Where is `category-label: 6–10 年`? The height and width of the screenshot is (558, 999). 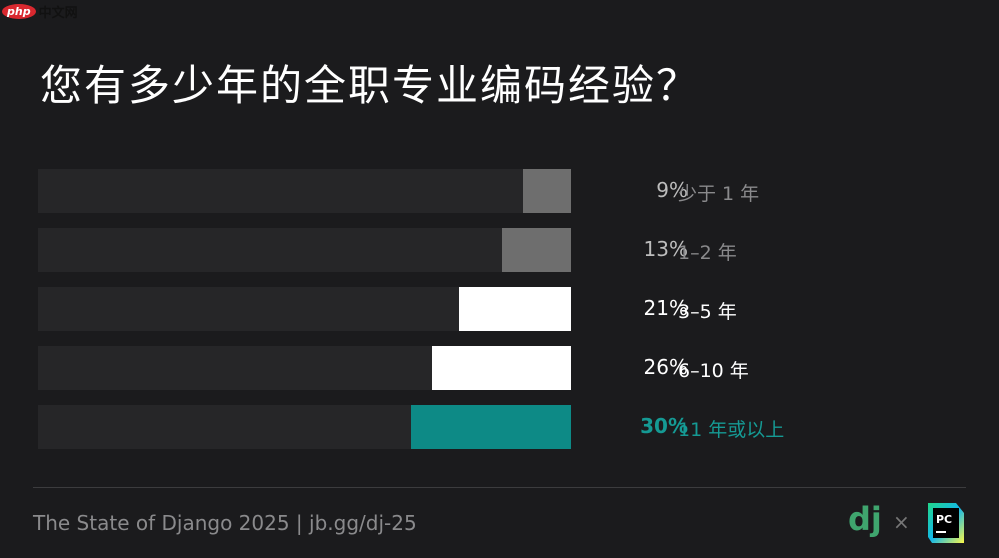 category-label: 6–10 年 is located at coordinates (713, 371).